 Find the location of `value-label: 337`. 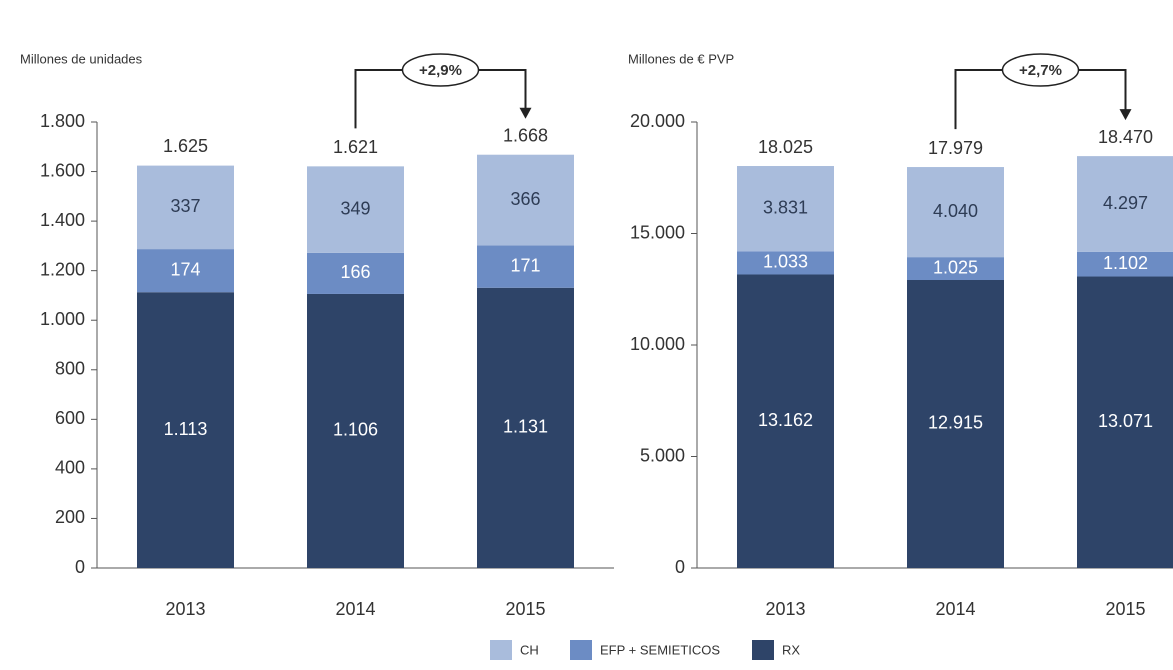

value-label: 337 is located at coordinates (185, 206).